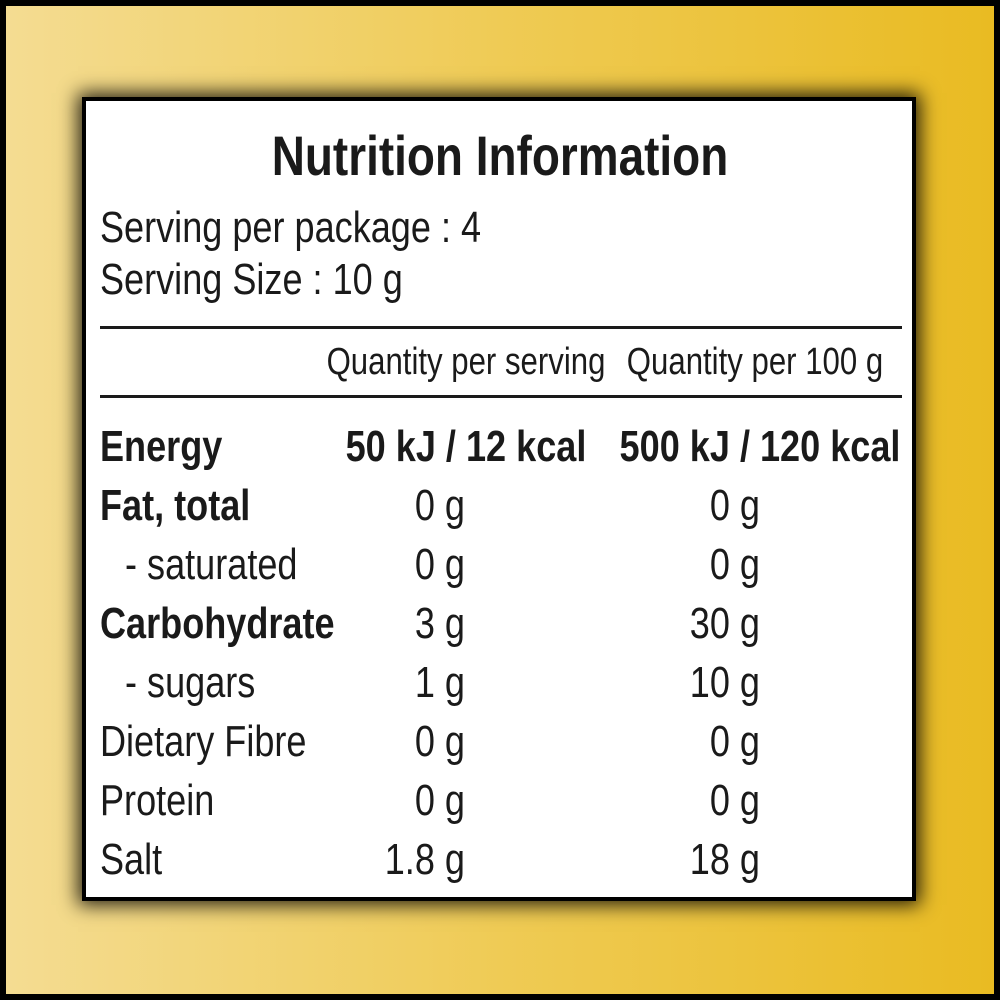  What do you see at coordinates (203, 741) in the screenshot?
I see `nutrient-label: Dietary Fibre` at bounding box center [203, 741].